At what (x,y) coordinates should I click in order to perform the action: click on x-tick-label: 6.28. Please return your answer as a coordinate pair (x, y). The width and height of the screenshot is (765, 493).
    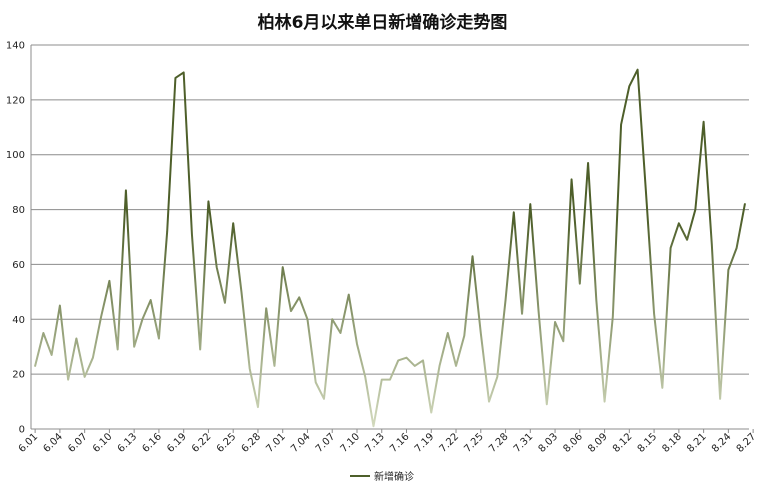
    Looking at the image, I should click on (252, 443).